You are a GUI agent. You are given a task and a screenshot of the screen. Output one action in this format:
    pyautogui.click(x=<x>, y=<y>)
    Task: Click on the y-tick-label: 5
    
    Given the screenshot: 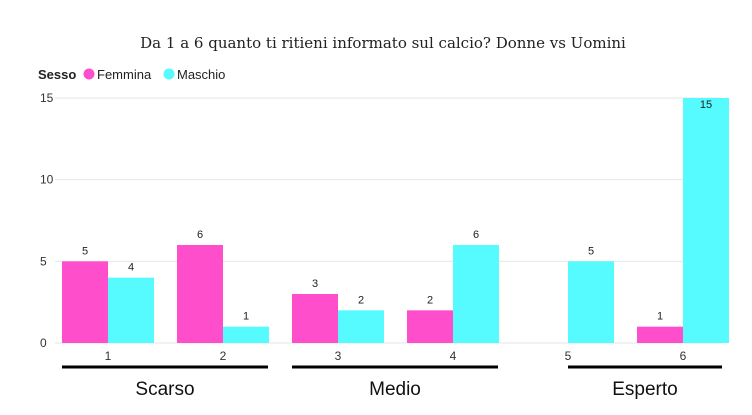 What is the action you would take?
    pyautogui.click(x=43, y=261)
    